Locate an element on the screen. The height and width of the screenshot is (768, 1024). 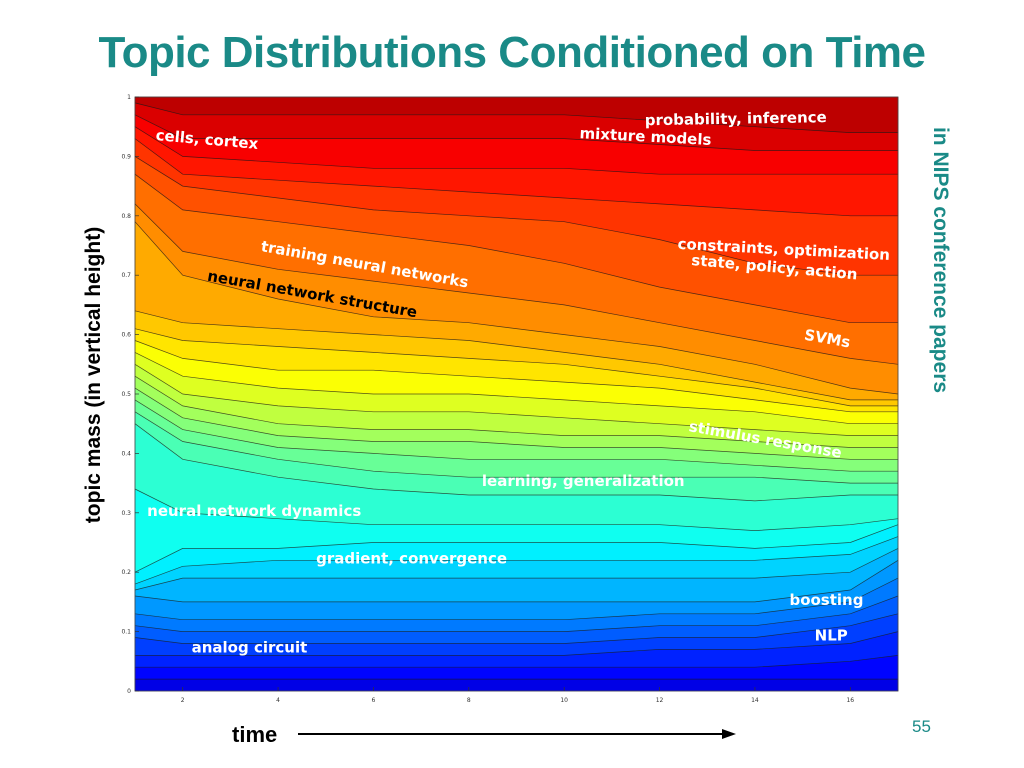
topic-label: analog circuit is located at coordinates (250, 647).